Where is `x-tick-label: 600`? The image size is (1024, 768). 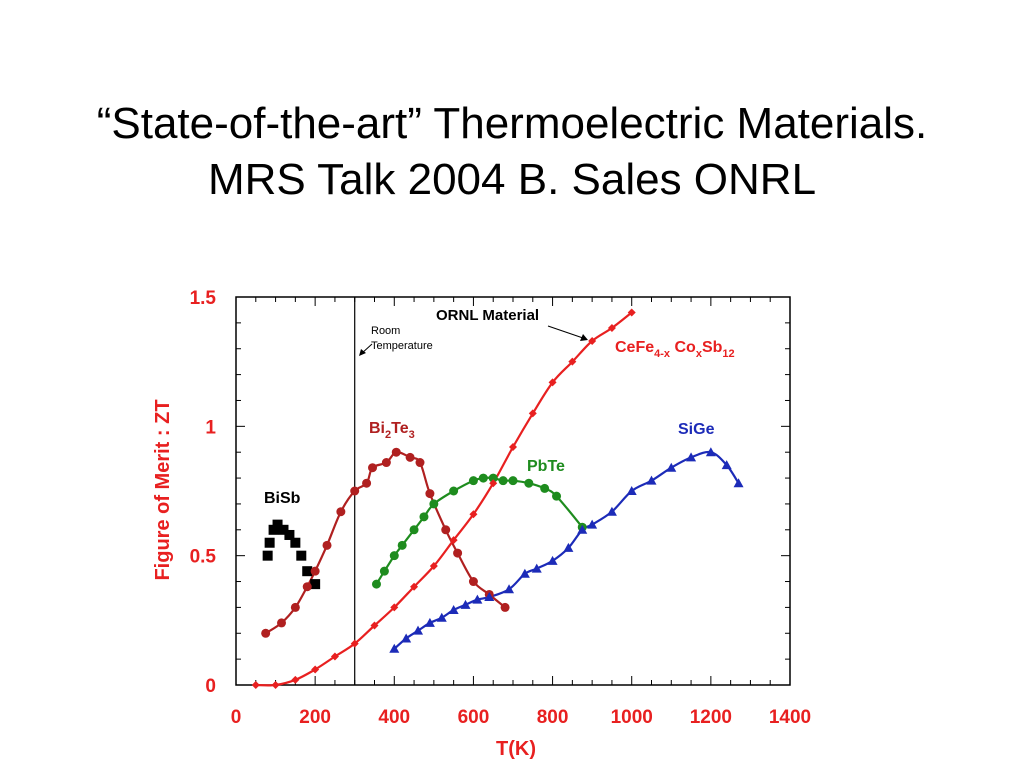 x-tick-label: 600 is located at coordinates (474, 717).